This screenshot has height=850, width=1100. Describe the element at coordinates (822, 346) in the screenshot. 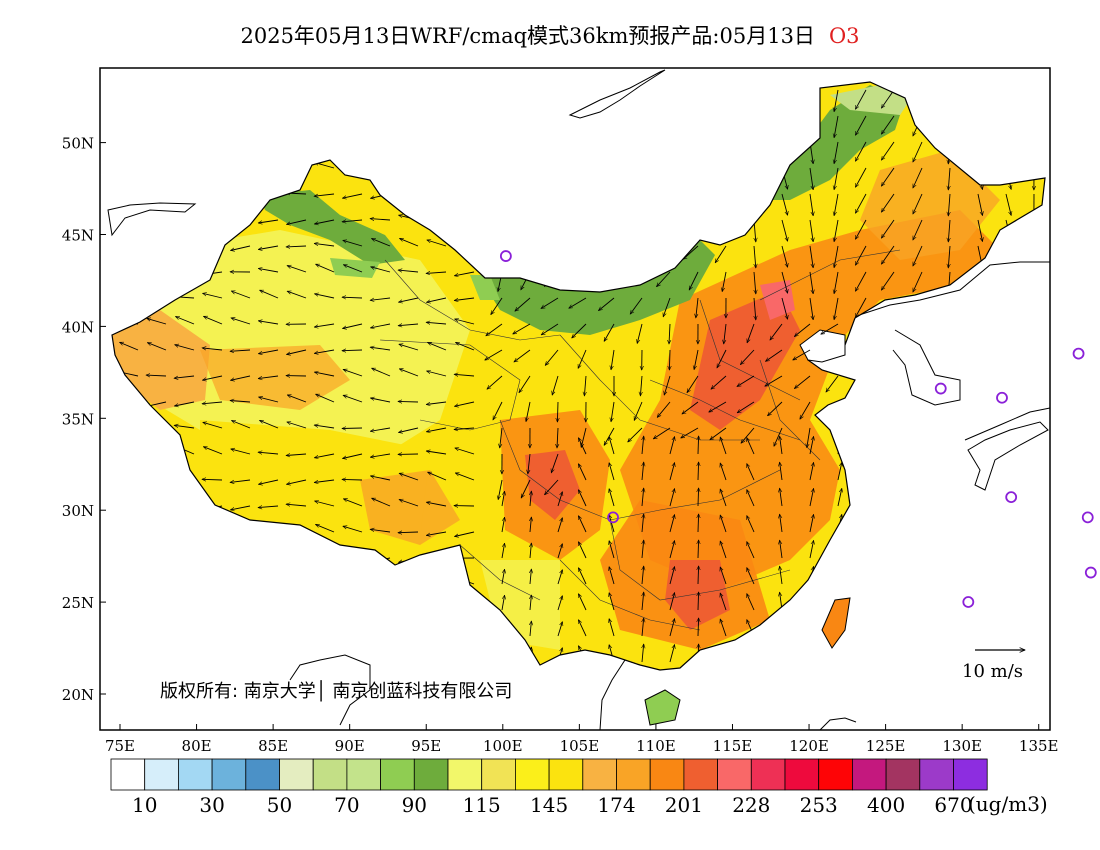

I see `bohai-sea` at that location.